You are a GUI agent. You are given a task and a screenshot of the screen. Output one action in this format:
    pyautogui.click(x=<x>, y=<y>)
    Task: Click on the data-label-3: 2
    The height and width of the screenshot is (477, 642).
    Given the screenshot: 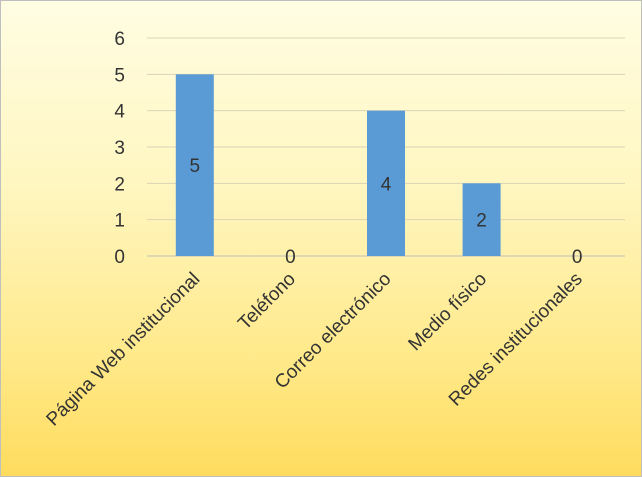 What is the action you would take?
    pyautogui.click(x=481, y=221)
    